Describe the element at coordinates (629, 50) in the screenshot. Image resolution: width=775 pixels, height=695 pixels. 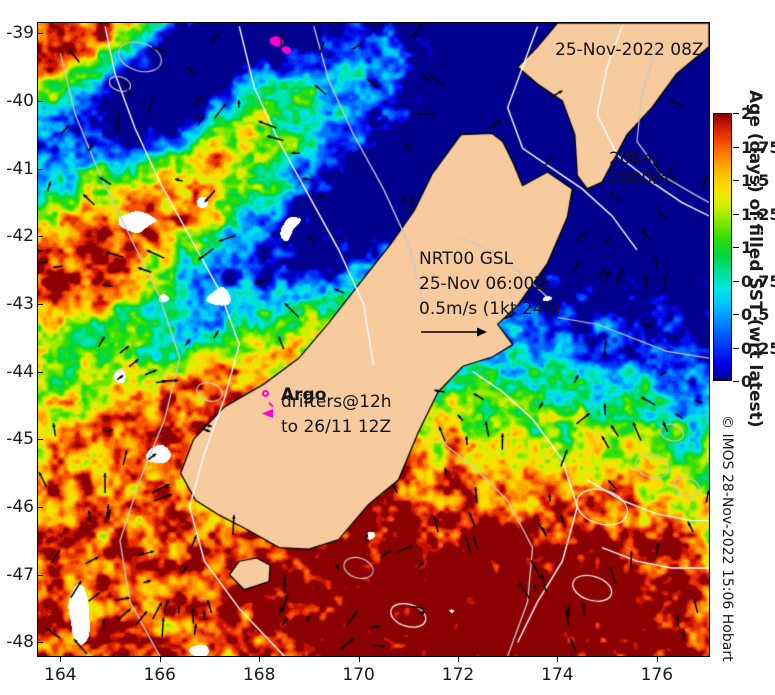
I see `datestamp-label: 25-Nov-2022 08Z` at that location.